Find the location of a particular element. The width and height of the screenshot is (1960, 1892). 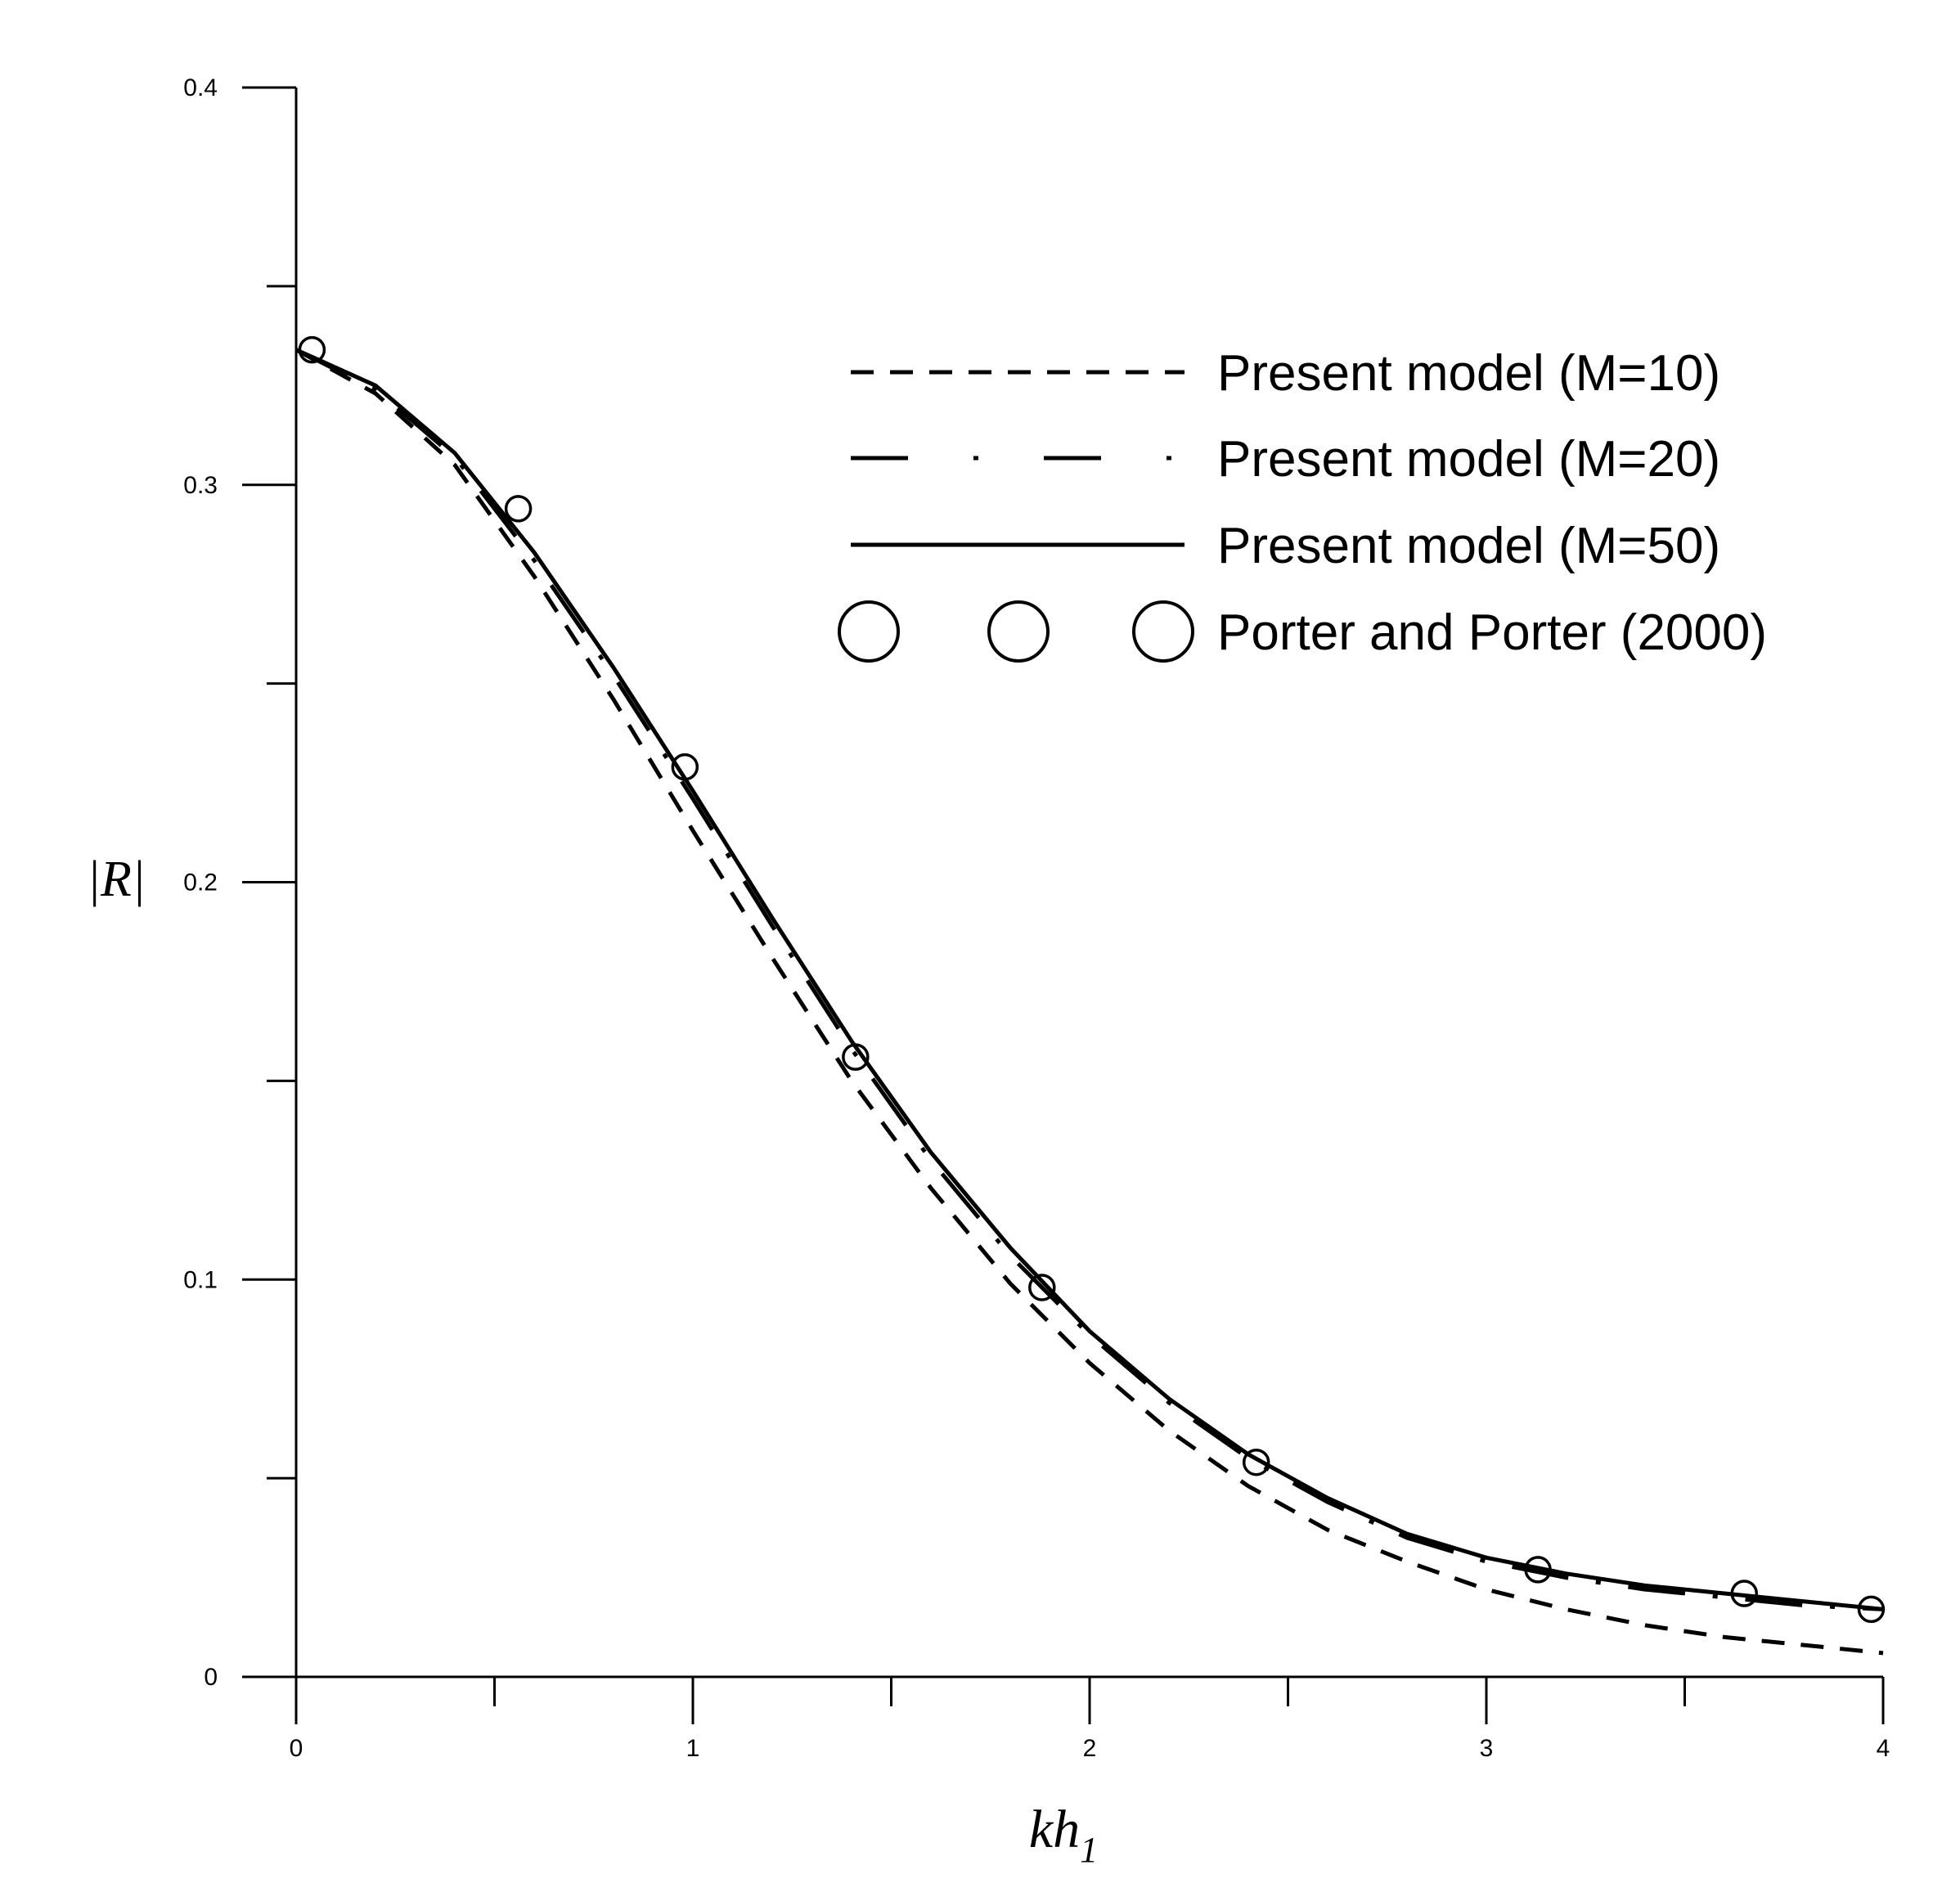

y-tick-label: 0.1 is located at coordinates (200, 1279).